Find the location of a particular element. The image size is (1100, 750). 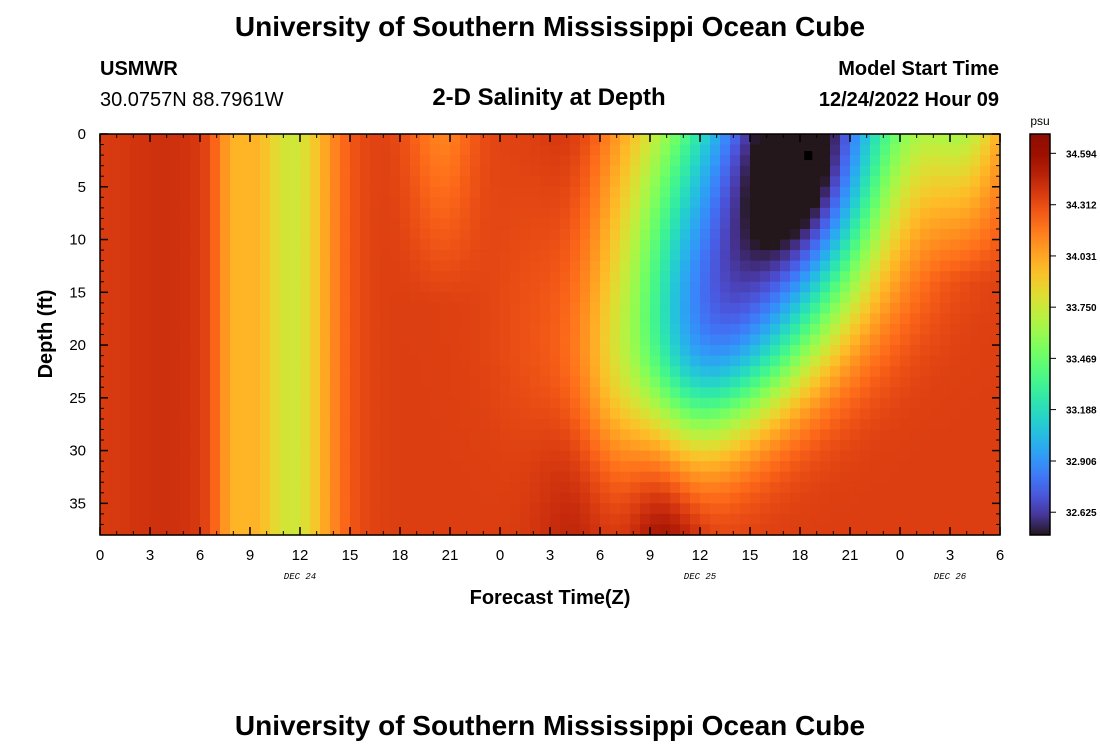

date-label: DEC 25 is located at coordinates (700, 577).